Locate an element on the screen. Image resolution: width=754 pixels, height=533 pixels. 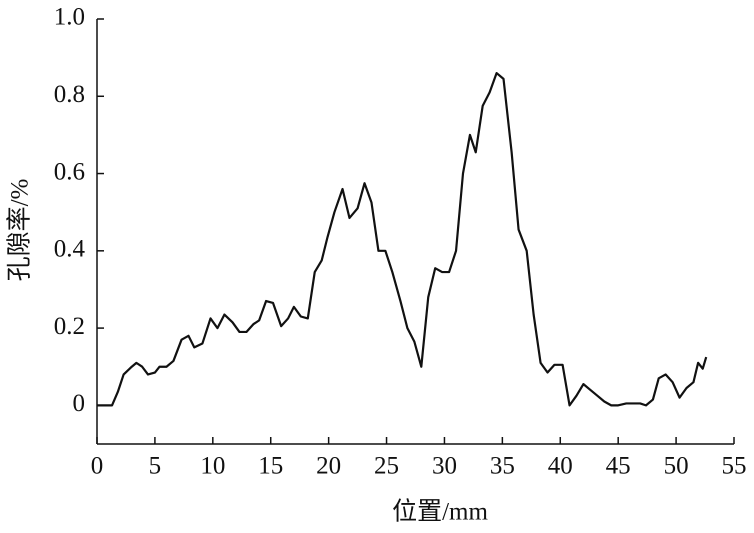
x-tick-label: 0 is located at coordinates (97, 466).